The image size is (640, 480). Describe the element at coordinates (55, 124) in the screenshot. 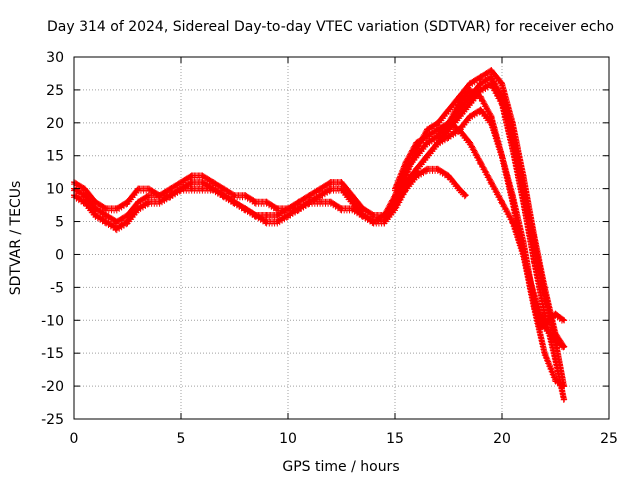

I see `y-tick-label: 20` at that location.